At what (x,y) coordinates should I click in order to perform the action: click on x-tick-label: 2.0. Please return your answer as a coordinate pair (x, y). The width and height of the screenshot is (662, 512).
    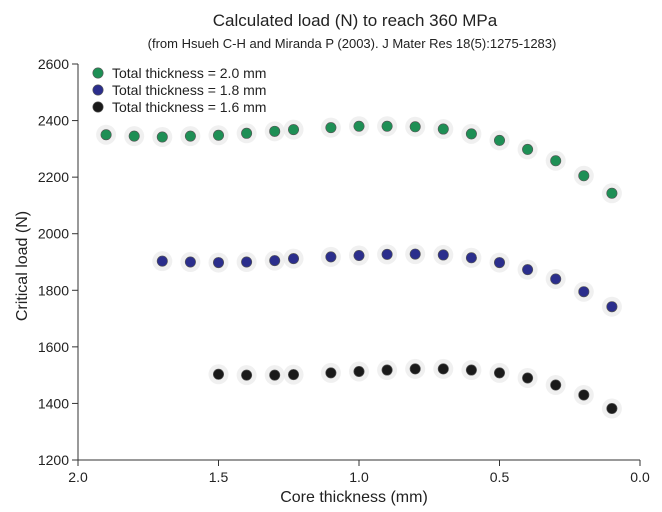
    Looking at the image, I should click on (78, 477).